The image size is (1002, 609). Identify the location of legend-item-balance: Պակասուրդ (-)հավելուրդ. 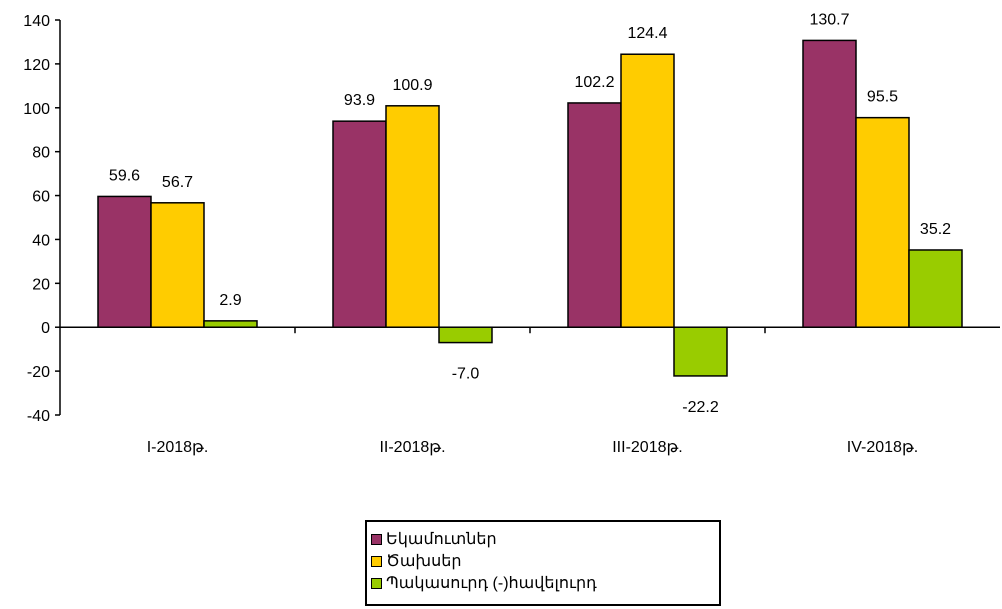
(545, 583).